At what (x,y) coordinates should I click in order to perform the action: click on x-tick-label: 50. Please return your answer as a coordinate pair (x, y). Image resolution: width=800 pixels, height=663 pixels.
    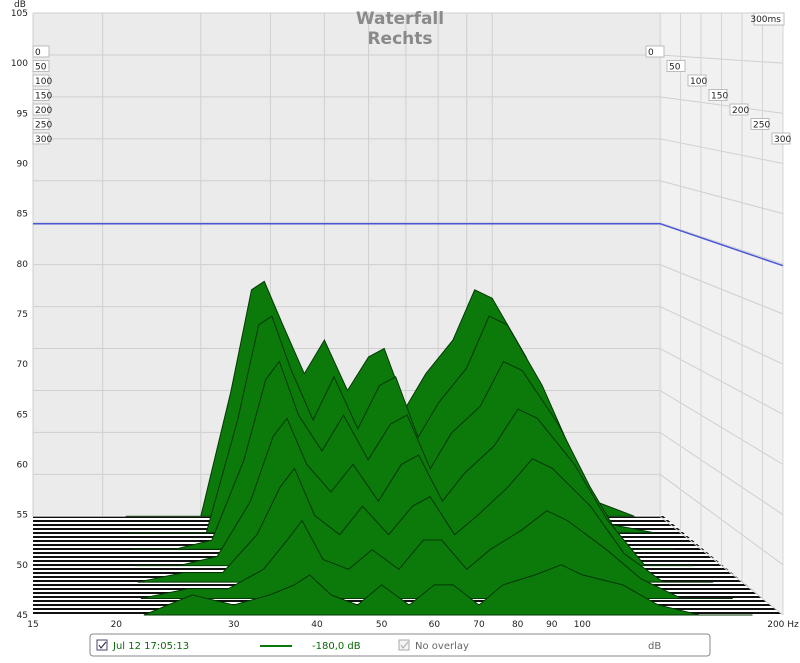
    Looking at the image, I should click on (382, 625).